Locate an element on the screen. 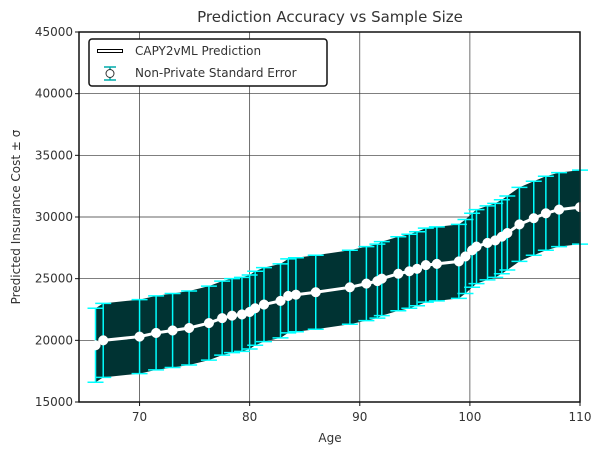  legend-errorbar-swatch is located at coordinates (110, 73).